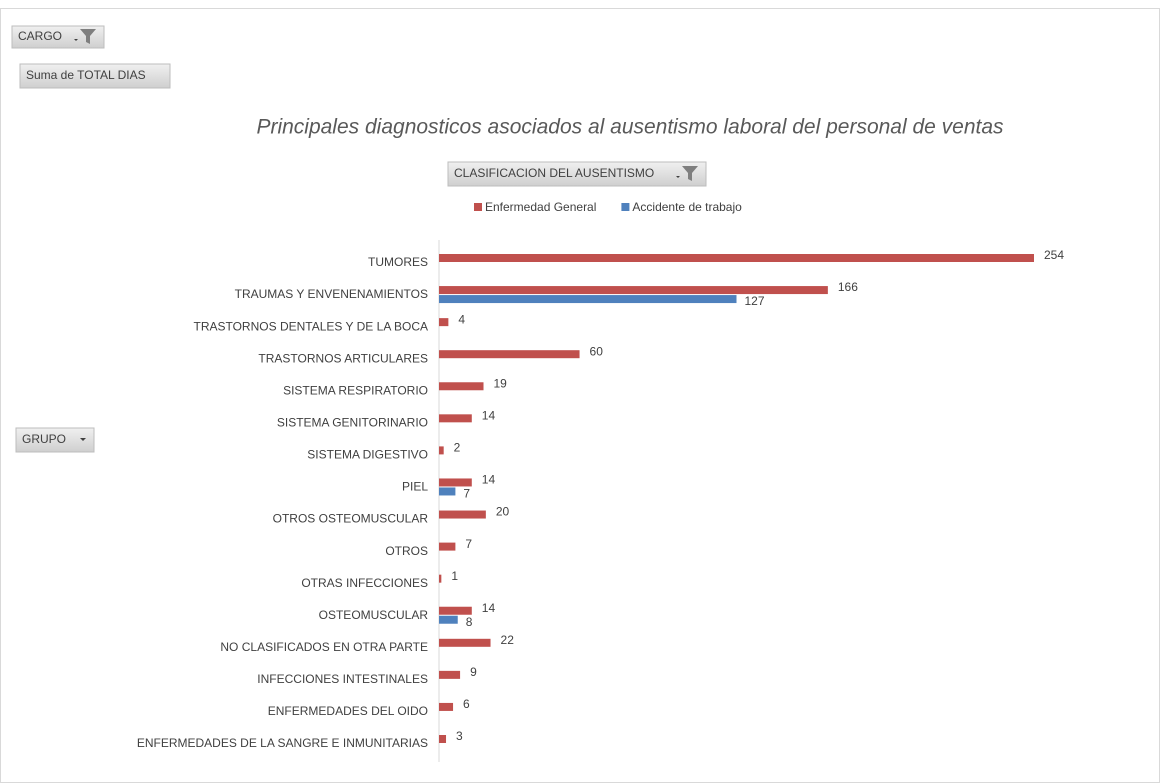 The image size is (1161, 783). I want to click on y-tick-label: NO CLASIFICADOS EN OTRA PARTE, so click(324, 647).